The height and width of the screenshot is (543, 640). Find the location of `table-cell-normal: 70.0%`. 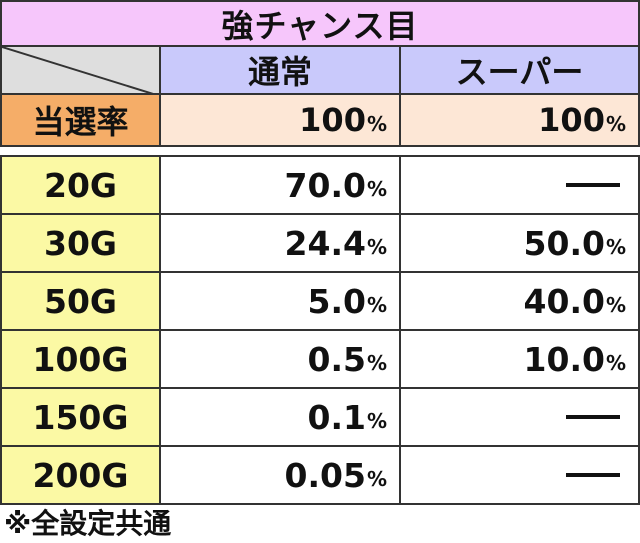

table-cell-normal: 70.0% is located at coordinates (280, 185).